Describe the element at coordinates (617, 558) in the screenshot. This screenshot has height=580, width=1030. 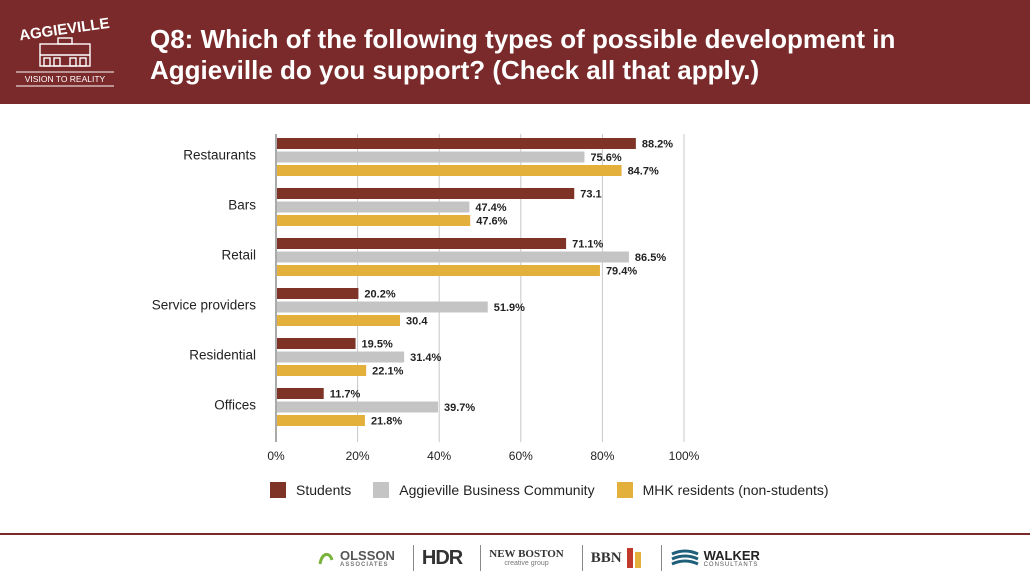
I see `bbn-logo: BBN` at that location.